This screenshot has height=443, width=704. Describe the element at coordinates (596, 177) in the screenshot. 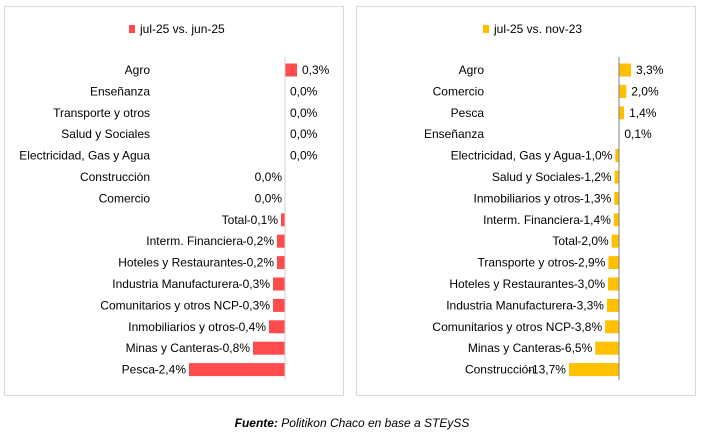

I see `data-label: -1,2%` at that location.